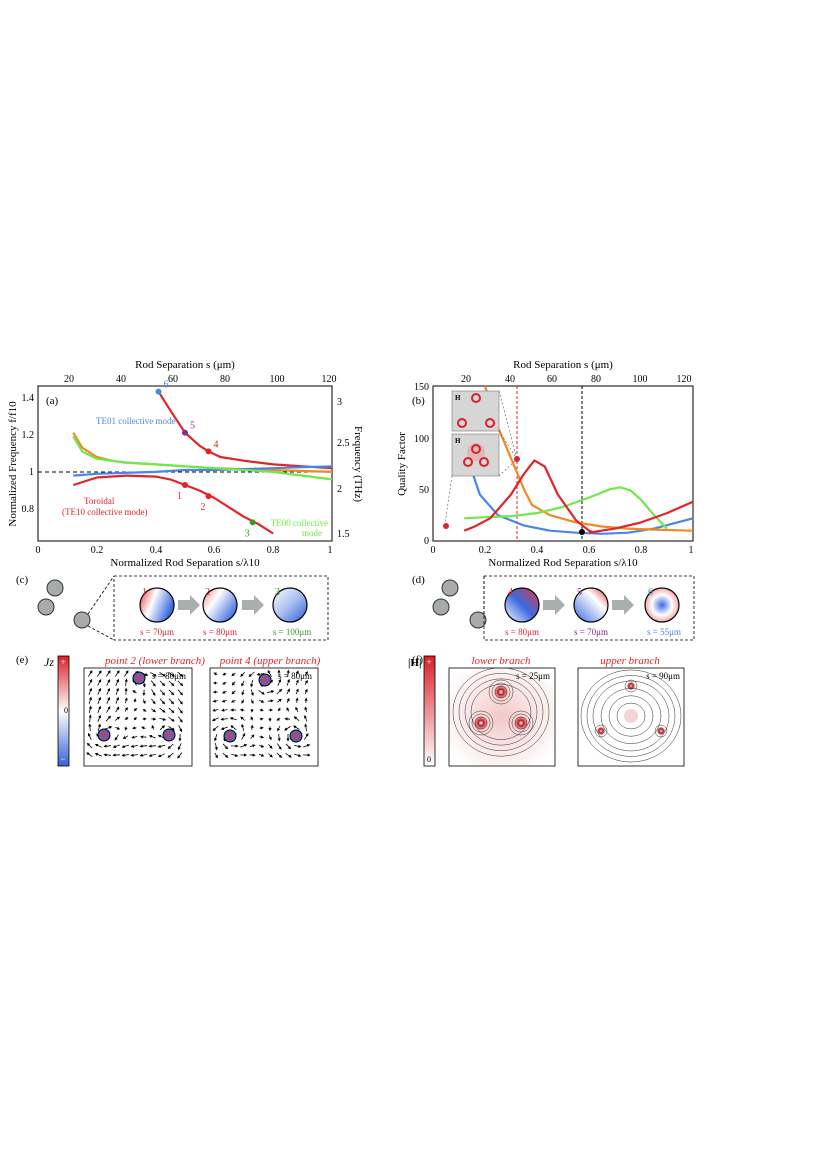 Image resolution: width=827 pixels, height=1168 pixels. I want to click on inset-label: H, so click(458, 398).